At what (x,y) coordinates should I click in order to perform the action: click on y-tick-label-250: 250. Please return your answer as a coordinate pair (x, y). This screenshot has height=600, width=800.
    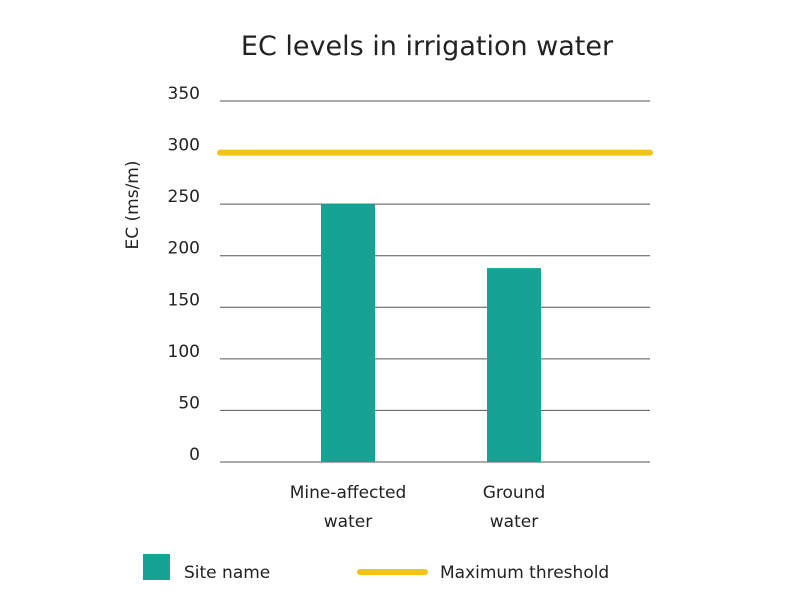
    Looking at the image, I should click on (184, 197).